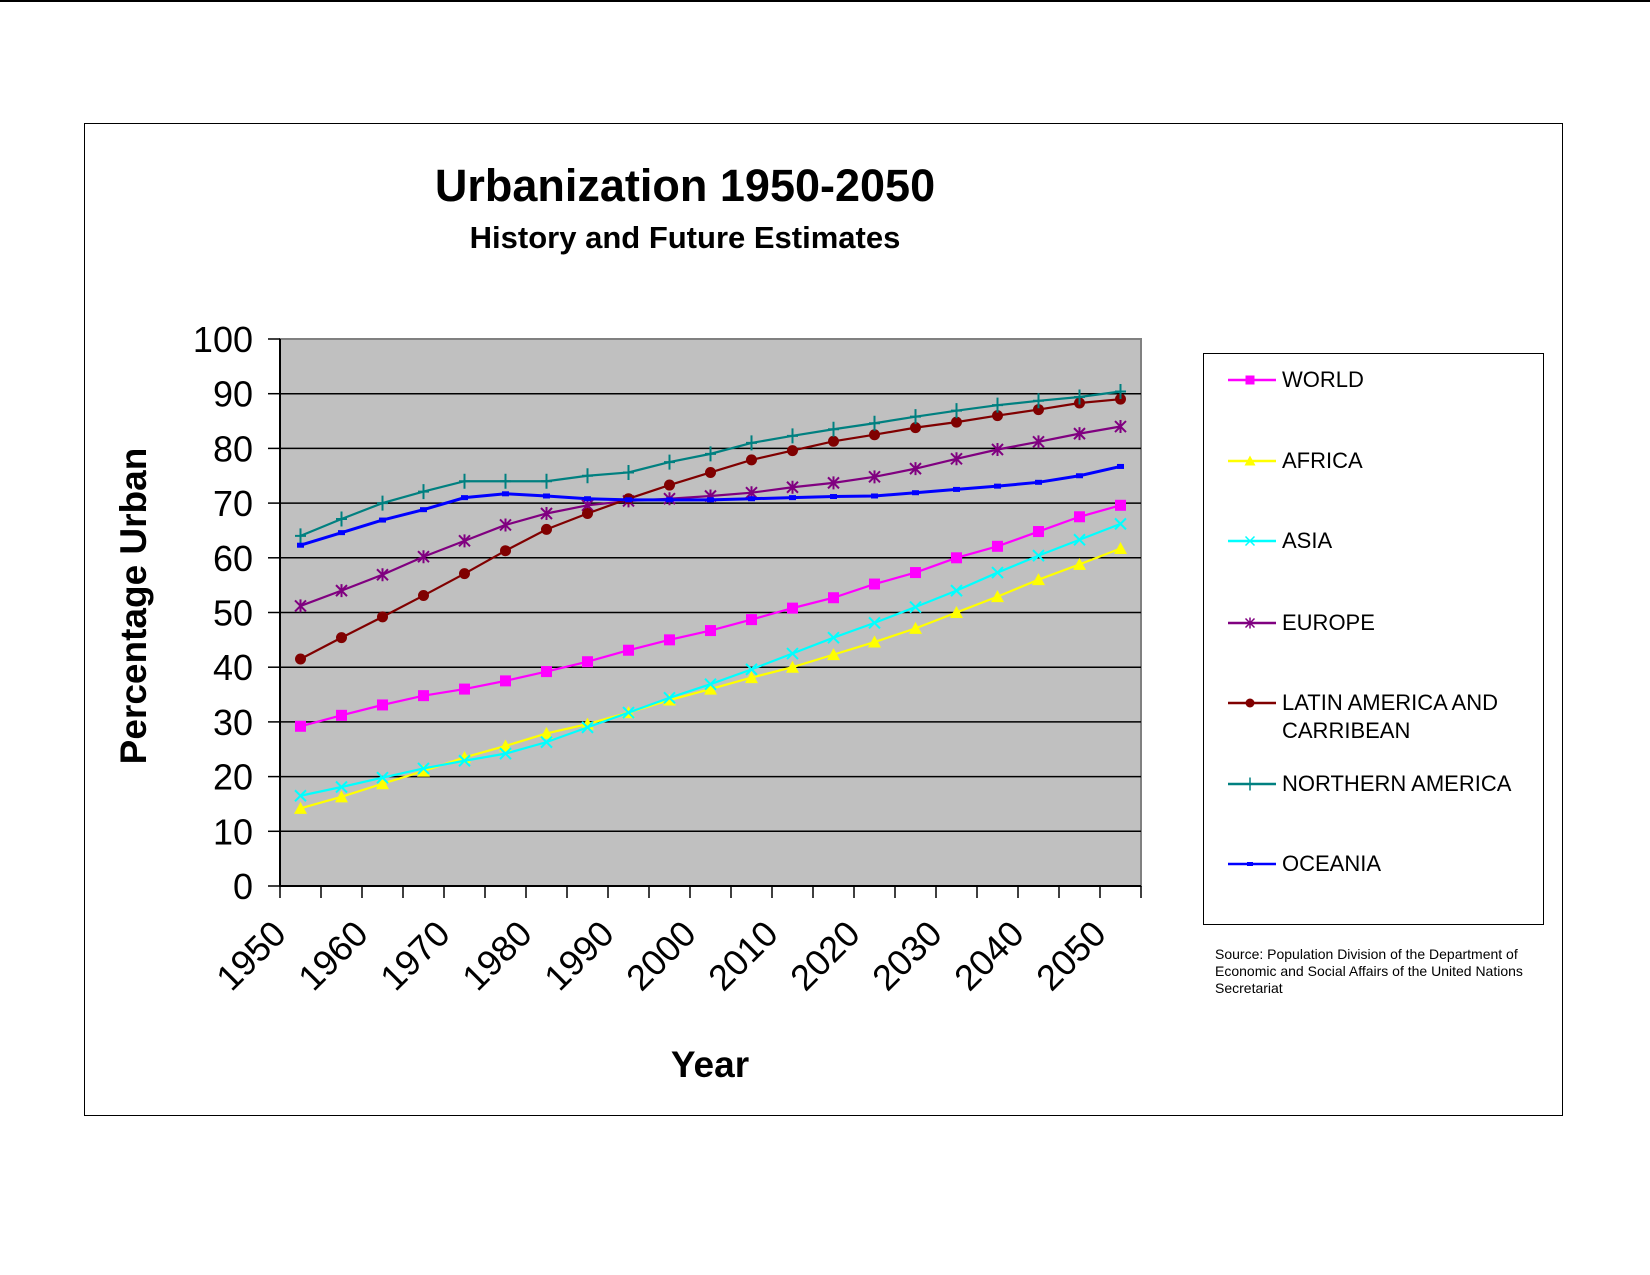  What do you see at coordinates (743, 956) in the screenshot?
I see `x-tick-label: 2010` at bounding box center [743, 956].